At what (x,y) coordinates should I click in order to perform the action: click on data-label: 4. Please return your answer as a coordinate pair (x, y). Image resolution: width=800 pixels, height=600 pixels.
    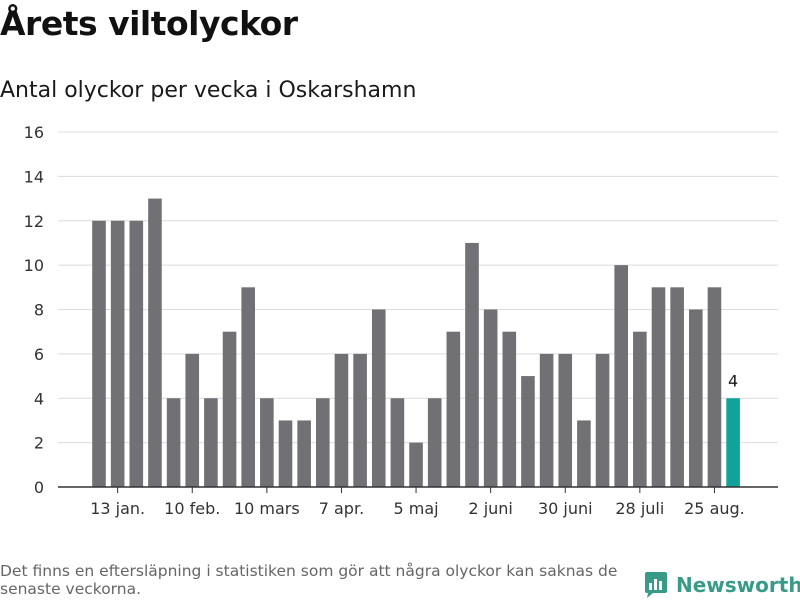
    Looking at the image, I should click on (733, 380).